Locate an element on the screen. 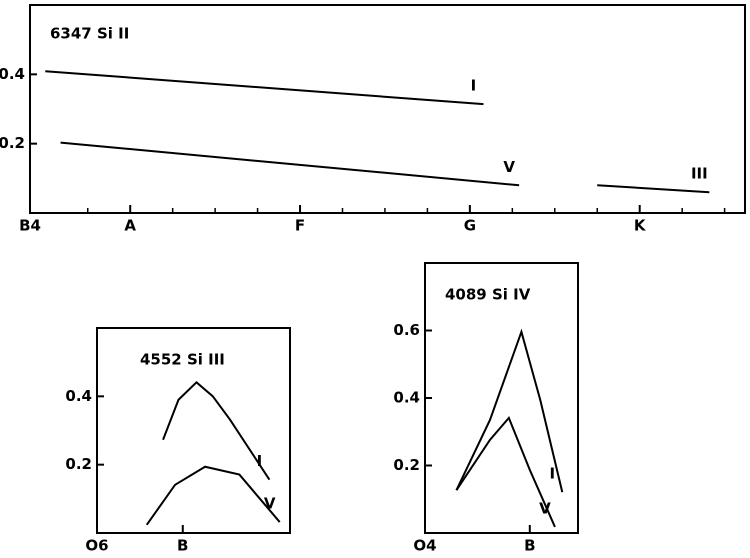 This screenshot has width=750, height=558. x-tick-label: G is located at coordinates (470, 226).